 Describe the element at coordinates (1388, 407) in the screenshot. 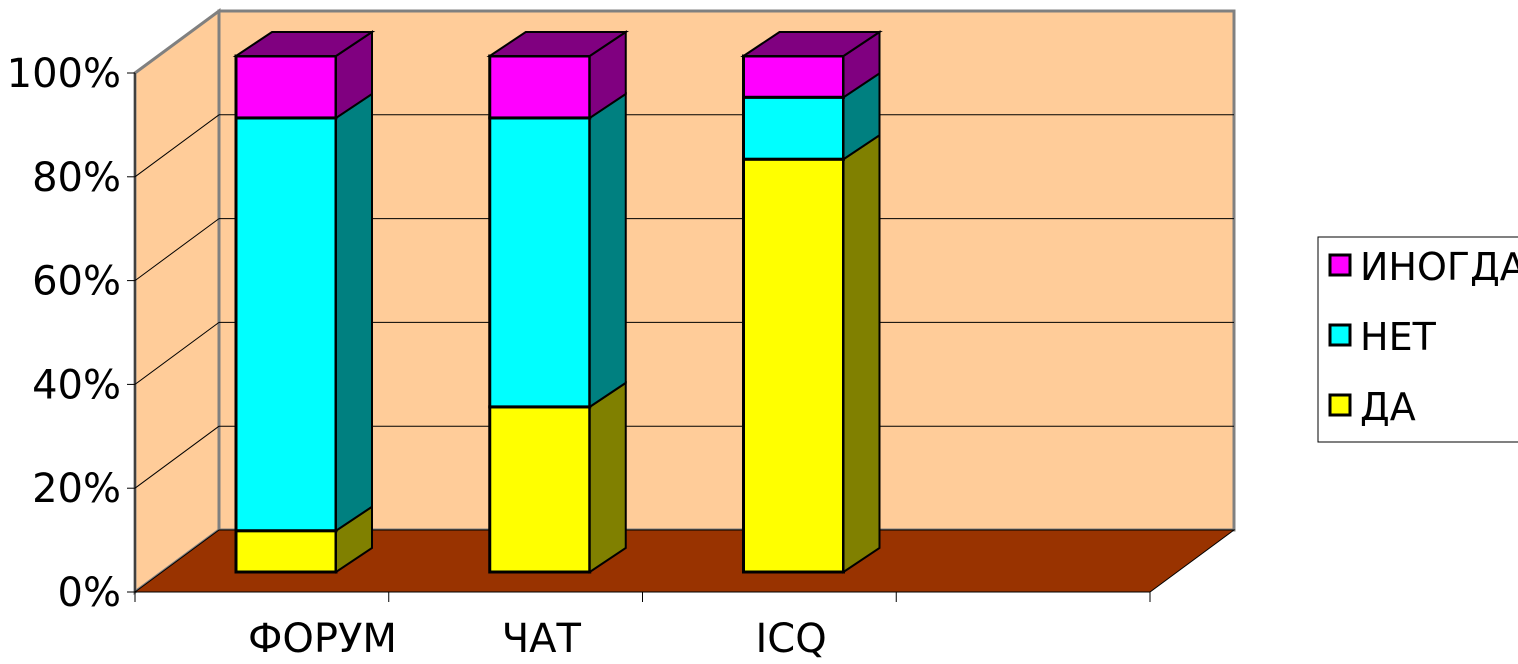

I see `legend-label: ДА` at that location.